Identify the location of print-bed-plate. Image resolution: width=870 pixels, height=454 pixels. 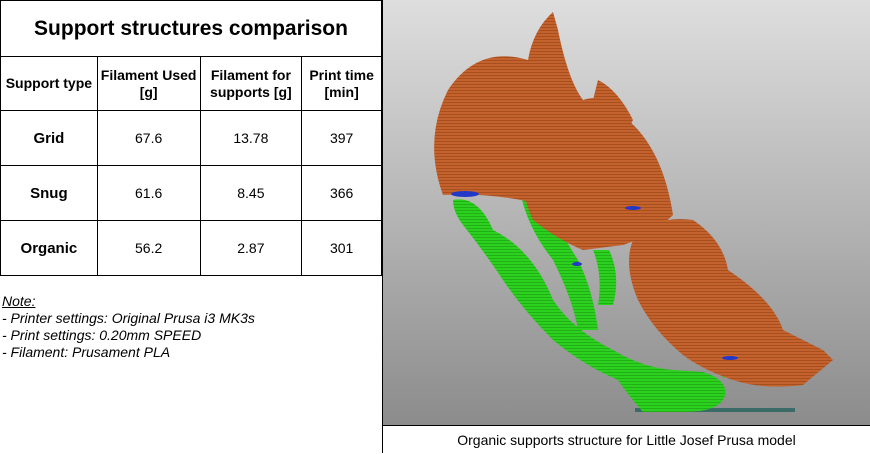
(715, 410).